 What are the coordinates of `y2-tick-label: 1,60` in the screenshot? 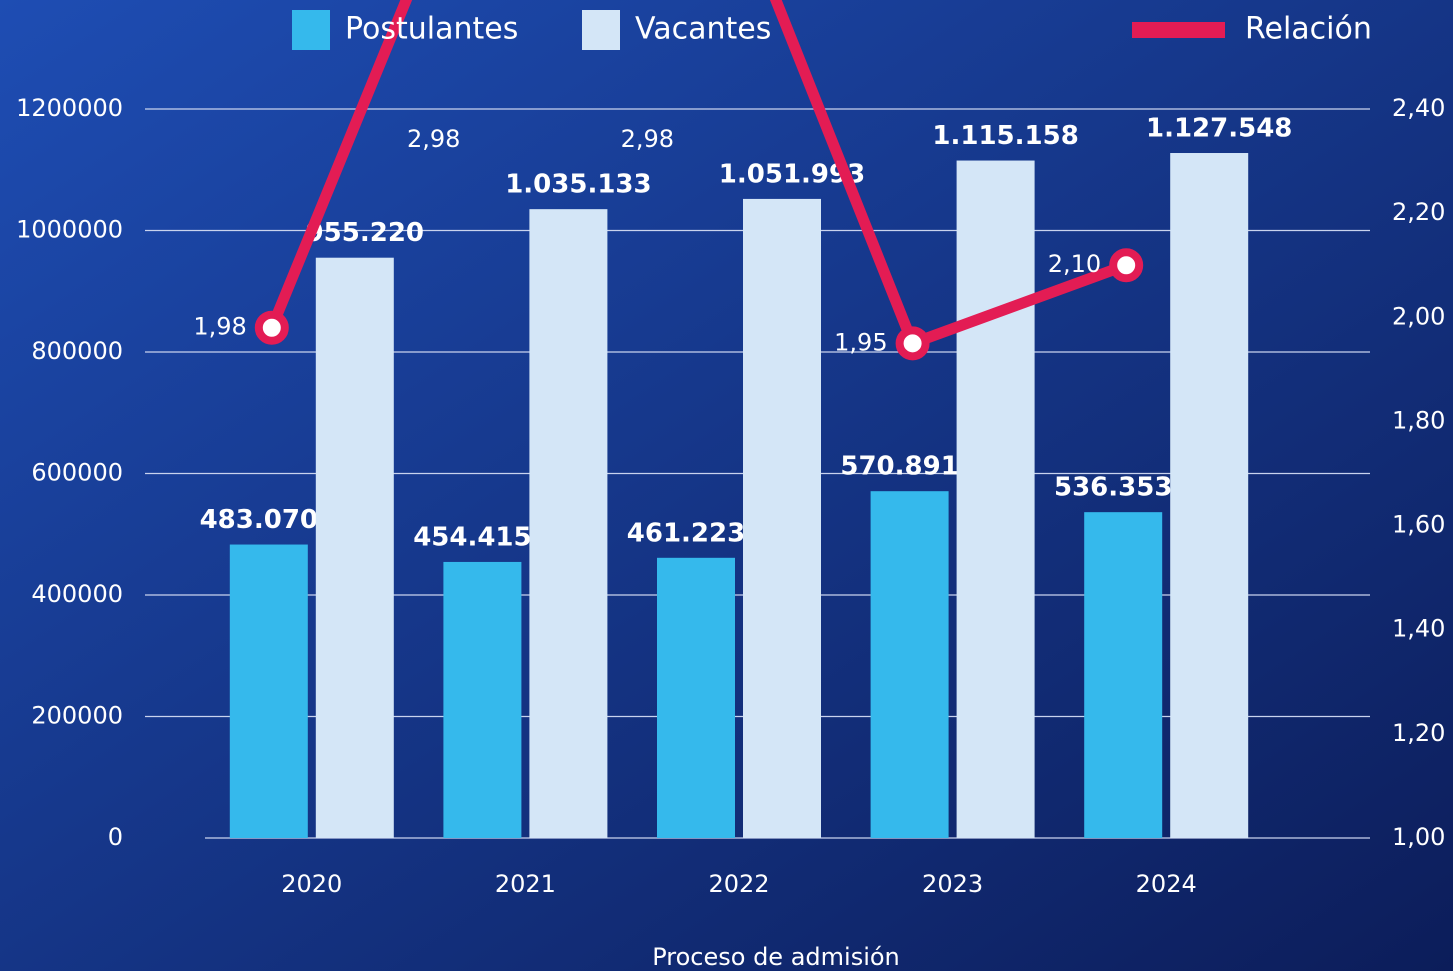 It's located at (1418, 525).